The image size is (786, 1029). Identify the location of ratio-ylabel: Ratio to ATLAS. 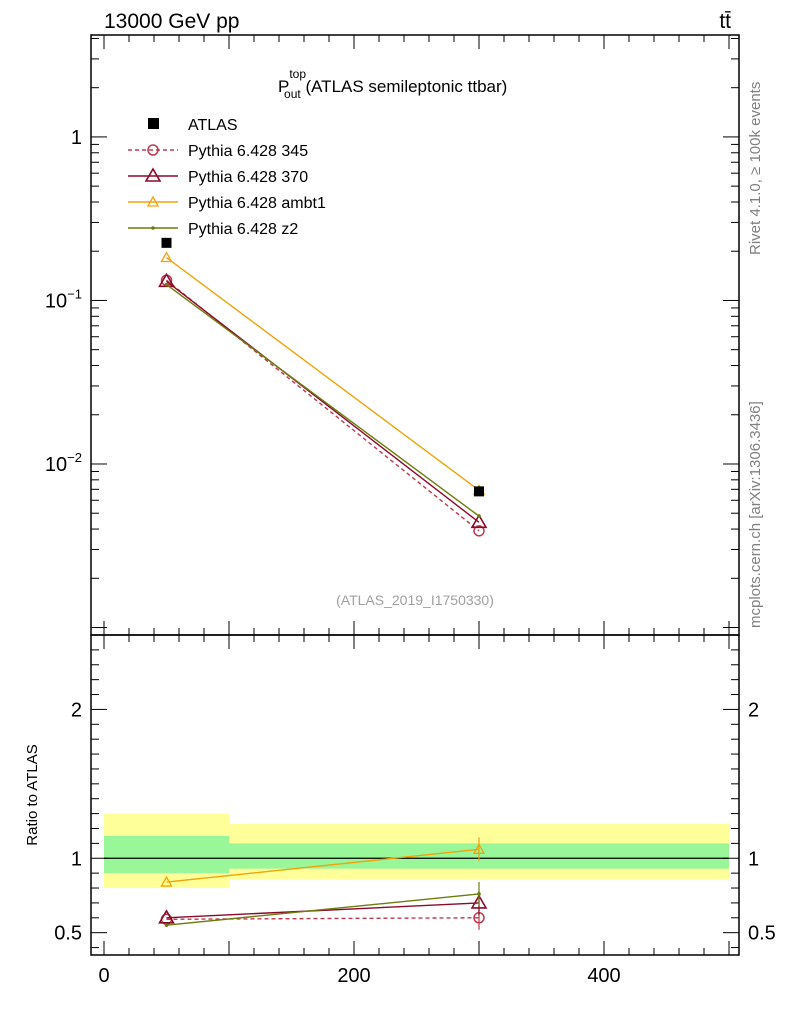
(32, 794).